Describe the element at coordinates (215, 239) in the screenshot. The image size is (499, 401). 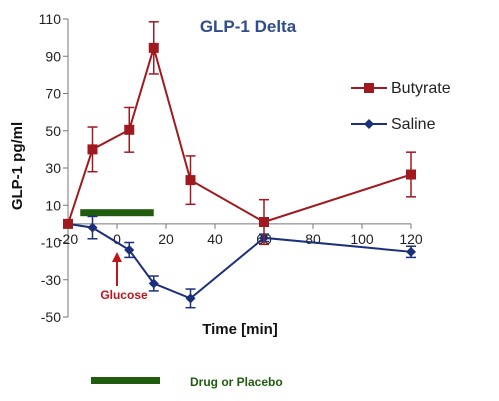
I see `x-tick-label: 40` at that location.